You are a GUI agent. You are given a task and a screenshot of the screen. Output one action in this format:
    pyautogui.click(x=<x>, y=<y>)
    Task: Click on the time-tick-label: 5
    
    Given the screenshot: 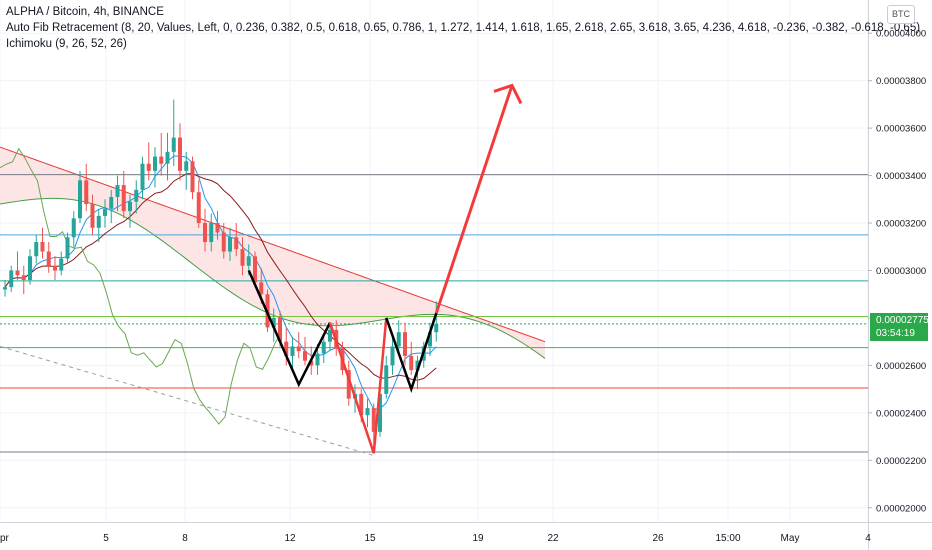 What is the action you would take?
    pyautogui.click(x=106, y=538)
    